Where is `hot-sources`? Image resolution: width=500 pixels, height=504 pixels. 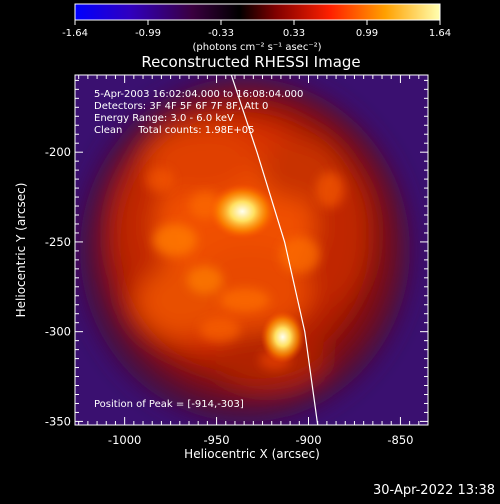
hot-sources is located at coordinates (256, 273).